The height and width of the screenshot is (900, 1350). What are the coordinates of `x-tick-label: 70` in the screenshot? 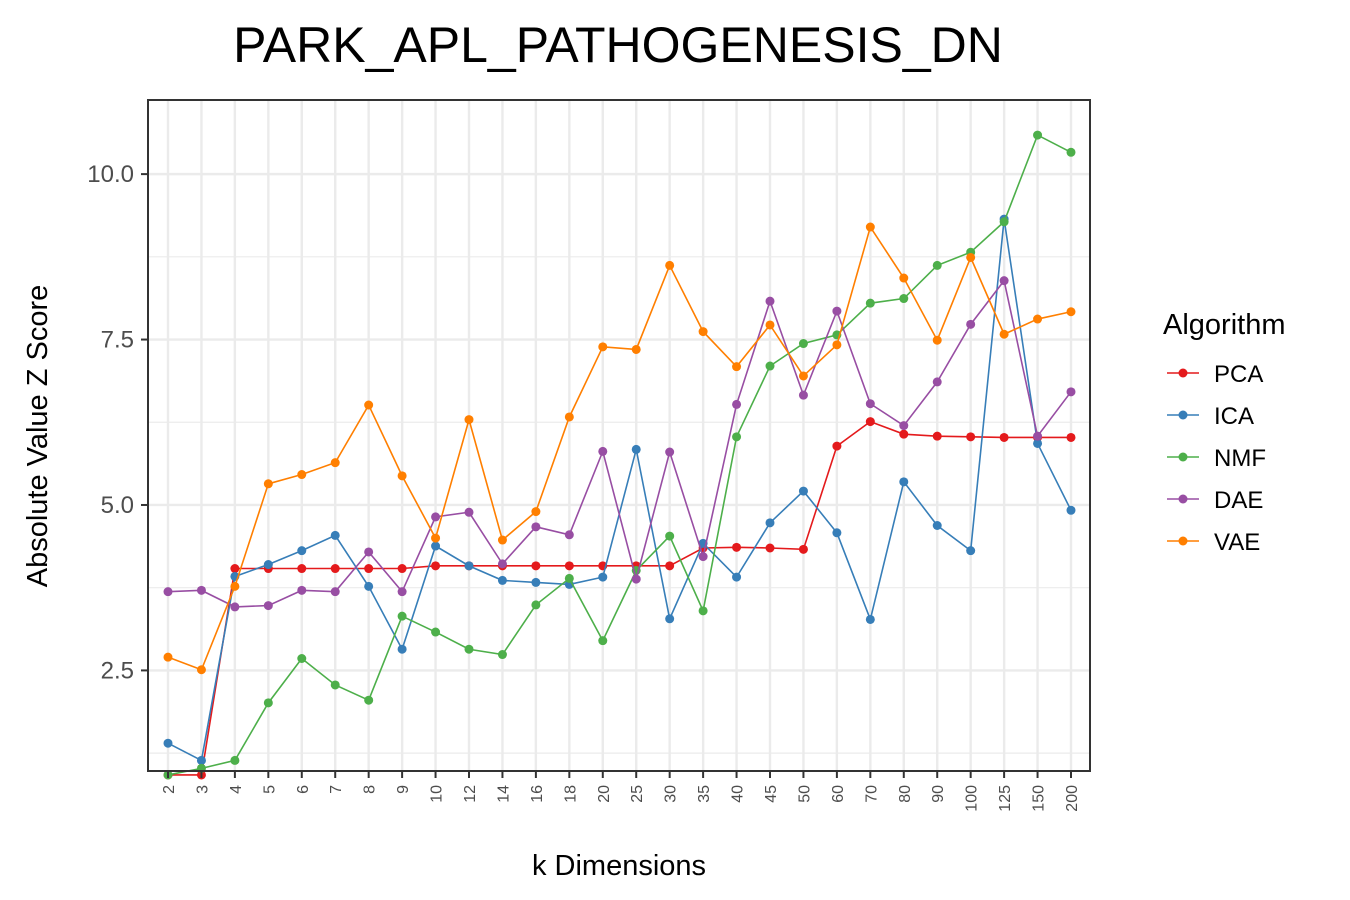 It's located at (871, 794).